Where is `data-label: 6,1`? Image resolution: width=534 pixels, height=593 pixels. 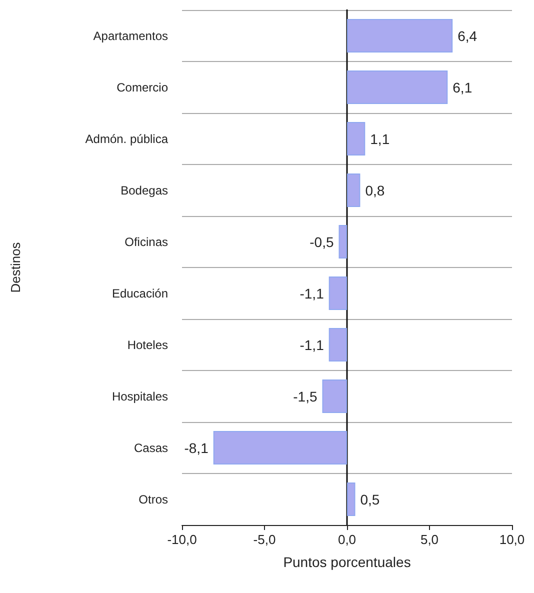
data-label: 6,1 is located at coordinates (462, 87).